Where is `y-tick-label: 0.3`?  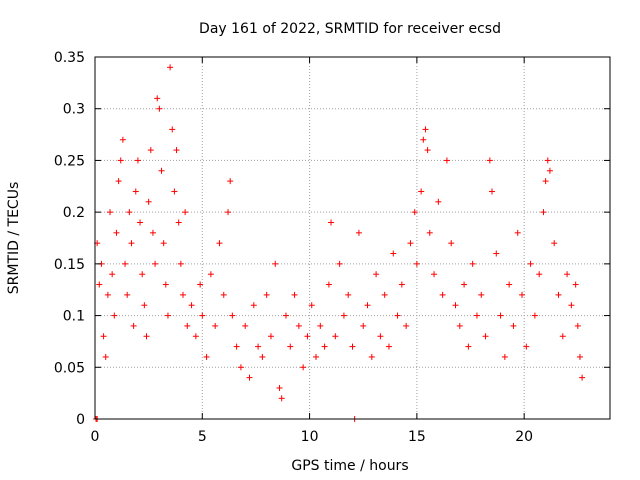
y-tick-label: 0.3 is located at coordinates (74, 110).